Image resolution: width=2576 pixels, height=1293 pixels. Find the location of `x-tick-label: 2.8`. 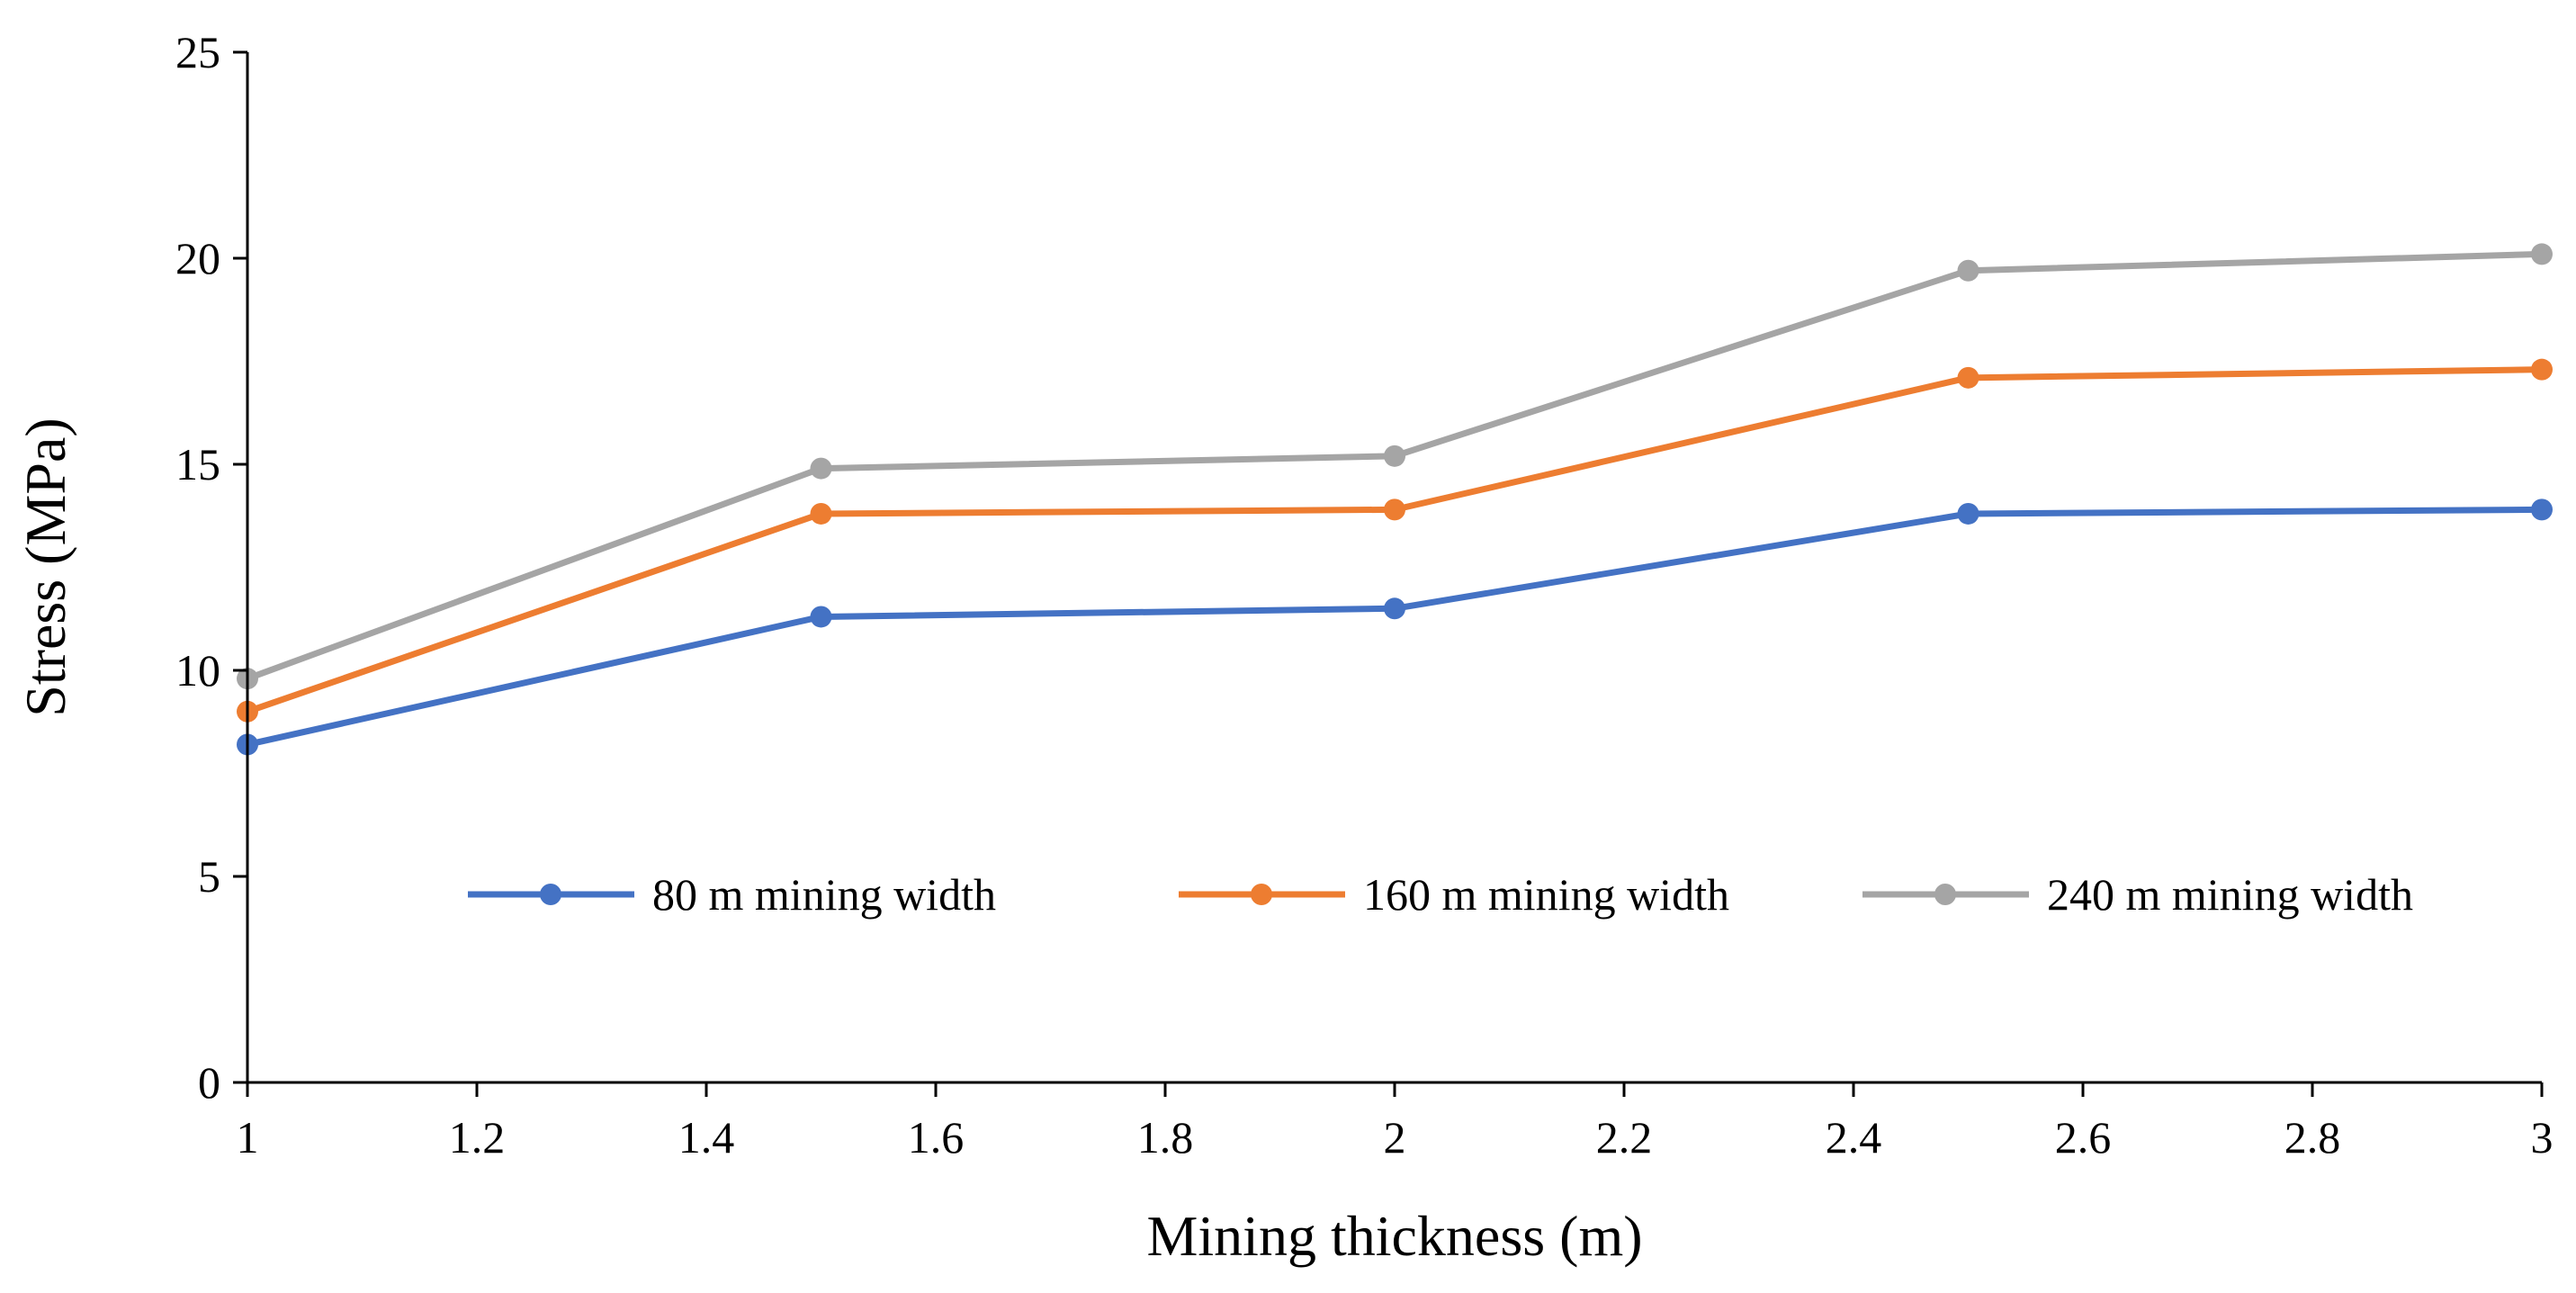

x-tick-label: 2.8 is located at coordinates (2313, 1137).